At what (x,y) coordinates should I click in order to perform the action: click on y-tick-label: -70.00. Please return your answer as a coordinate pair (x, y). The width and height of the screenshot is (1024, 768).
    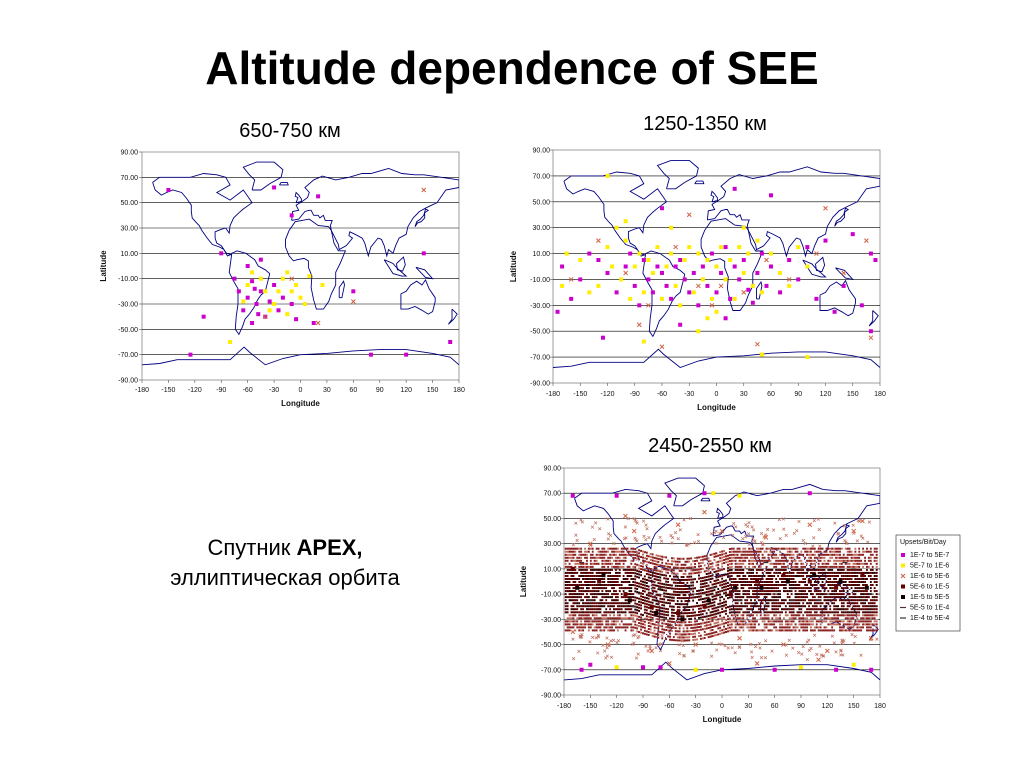
    Looking at the image, I should click on (128, 355).